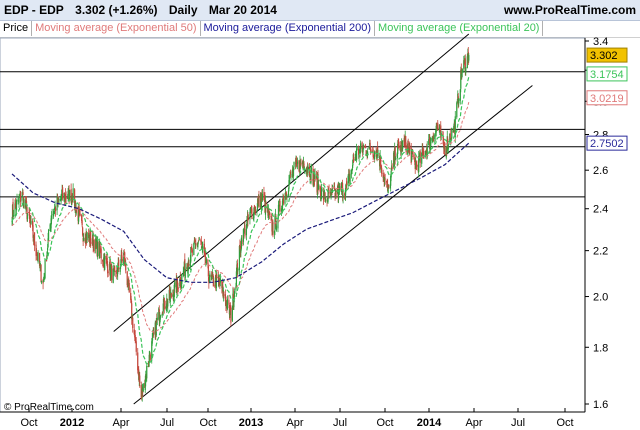 The height and width of the screenshot is (430, 640). I want to click on x-tick-label: Apr, so click(120, 423).